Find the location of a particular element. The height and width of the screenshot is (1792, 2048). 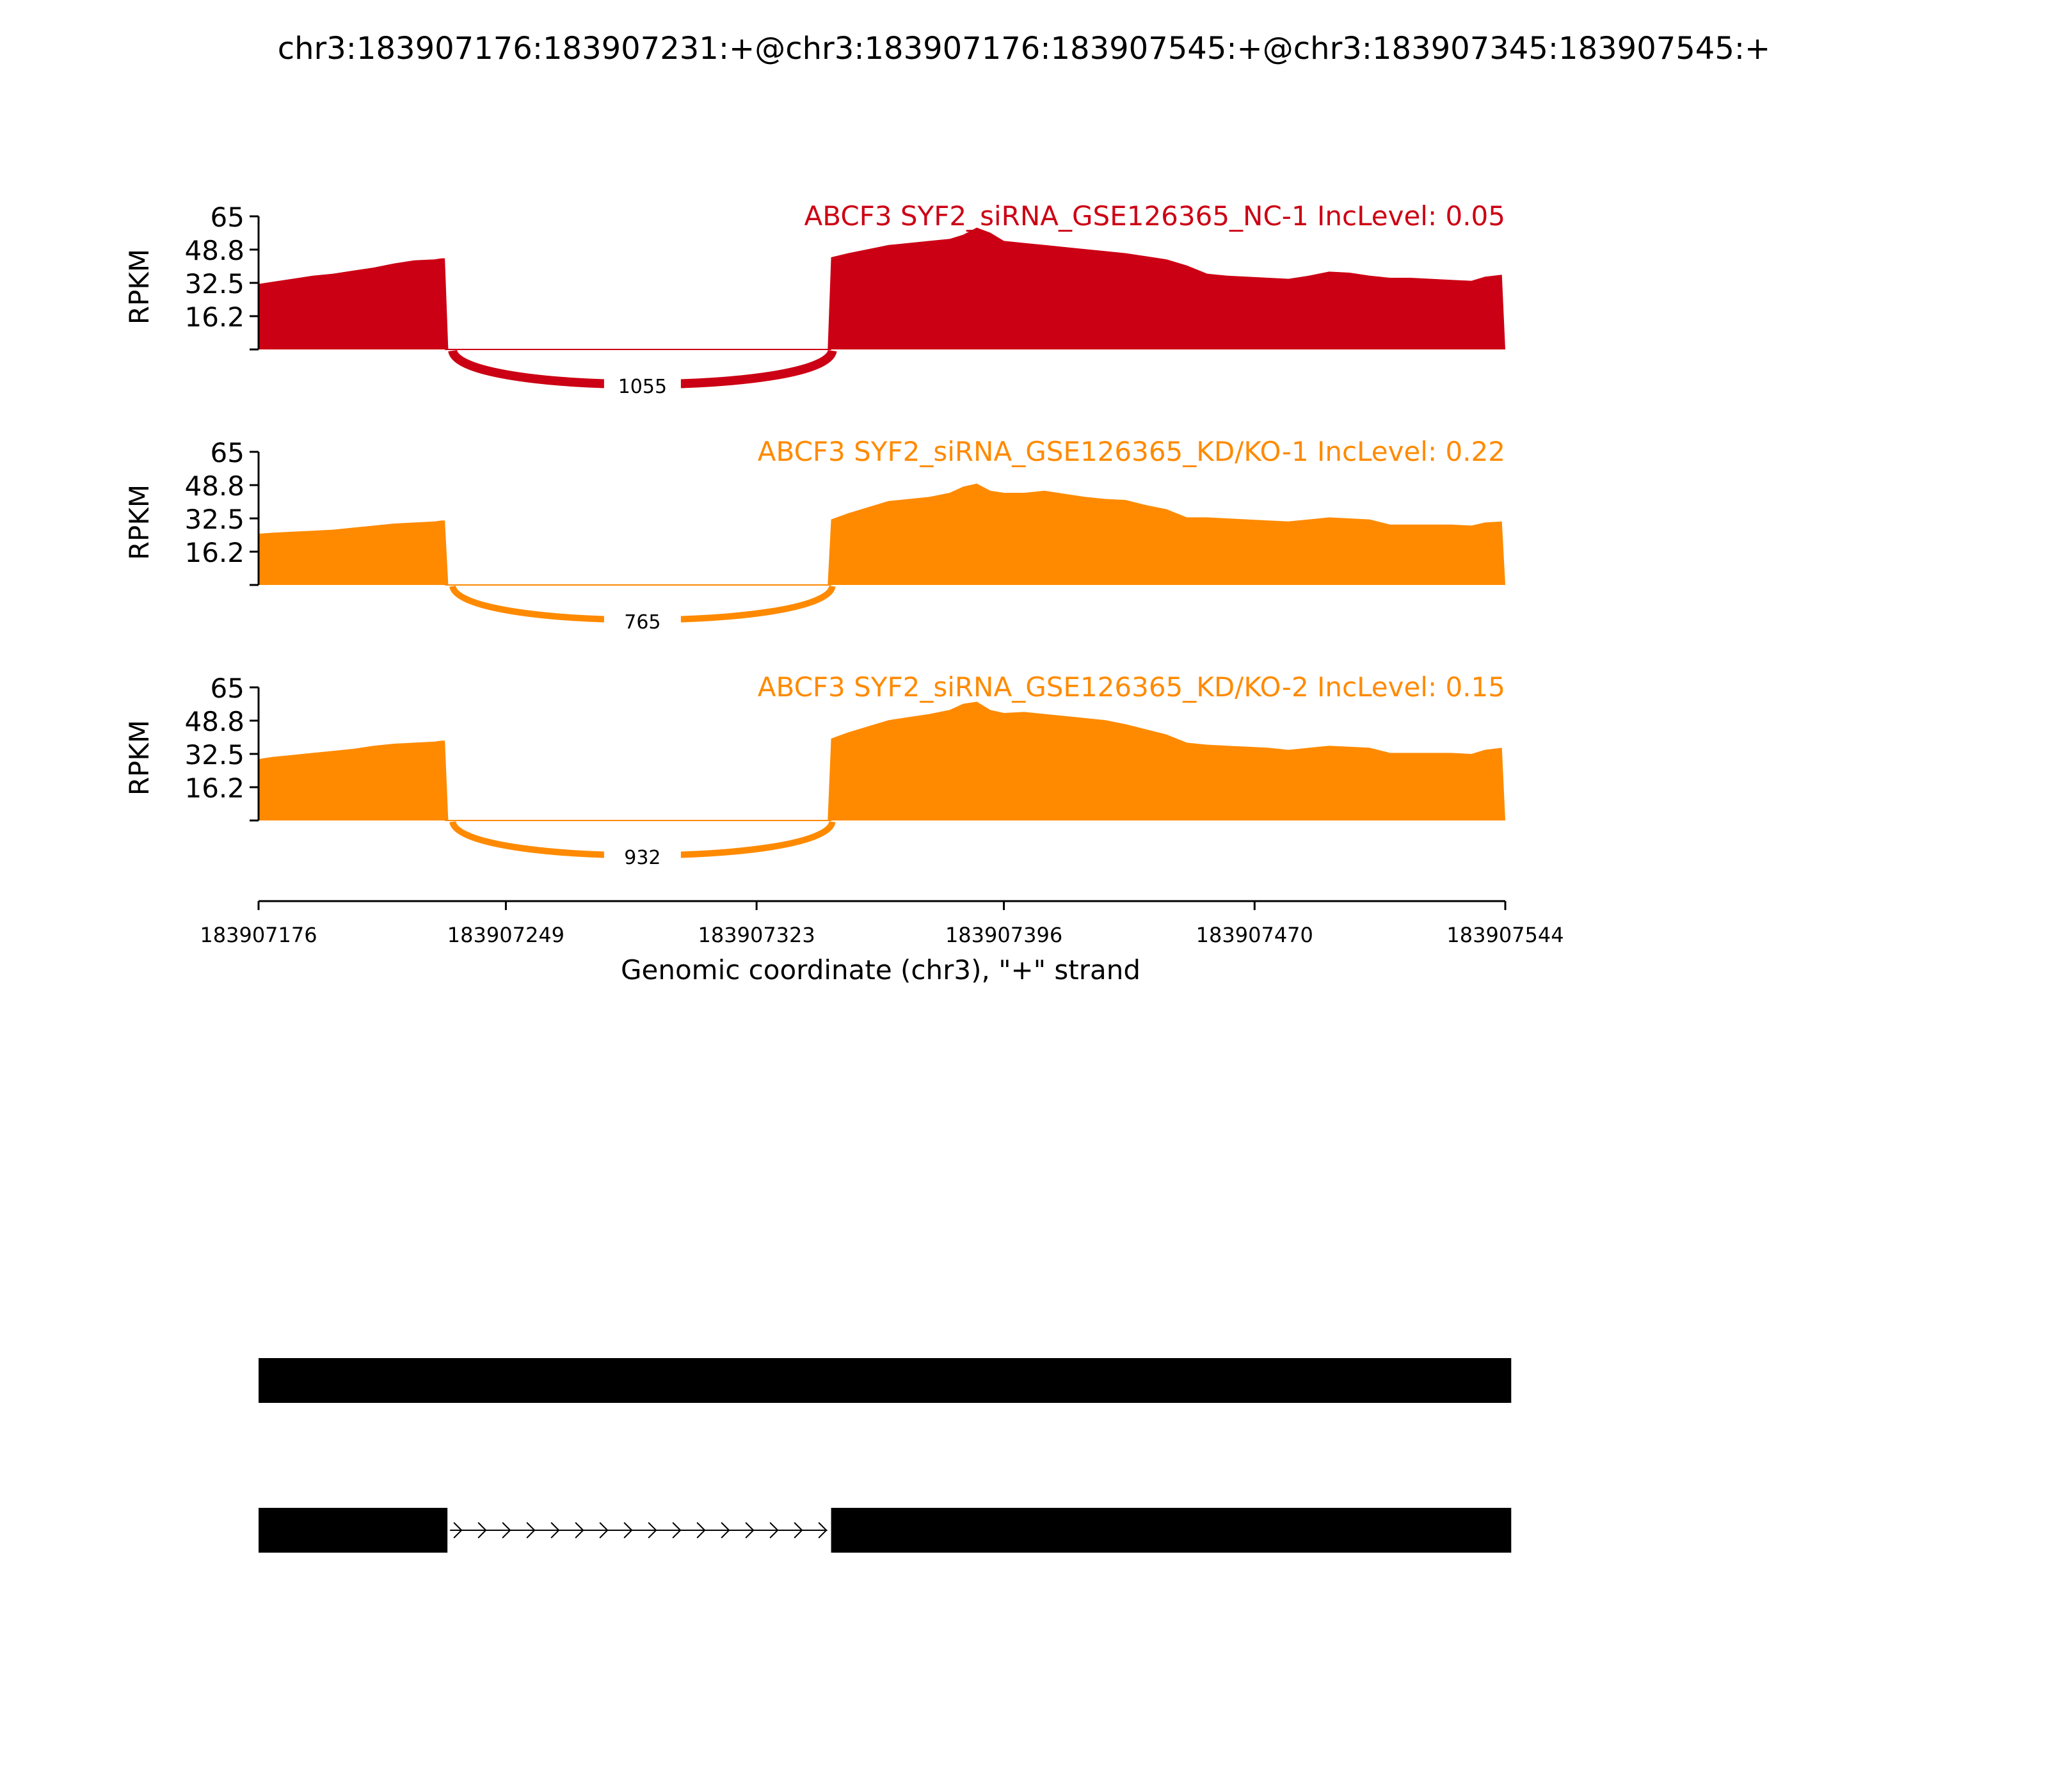

x-tick-label: 183907323 is located at coordinates (756, 935).